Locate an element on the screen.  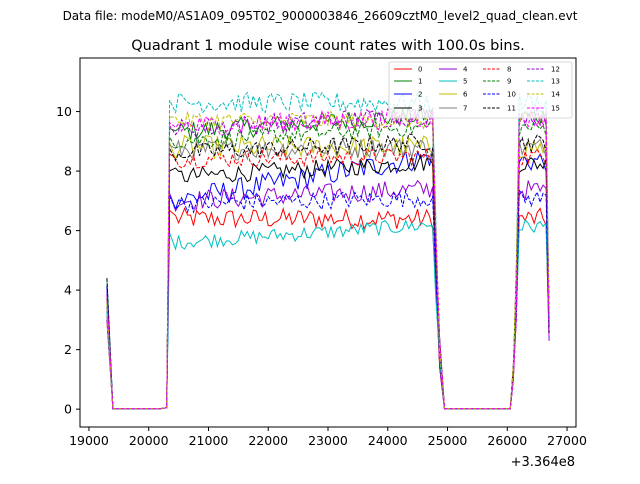
legend-label-13: 13 is located at coordinates (555, 82).